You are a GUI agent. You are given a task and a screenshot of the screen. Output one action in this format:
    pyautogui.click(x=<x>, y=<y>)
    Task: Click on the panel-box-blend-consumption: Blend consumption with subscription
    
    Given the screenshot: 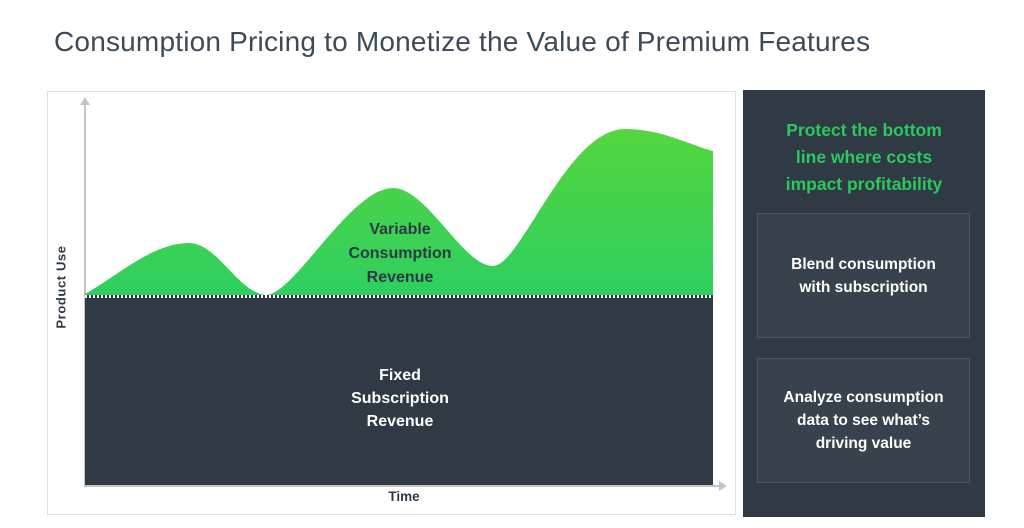 What is the action you would take?
    pyautogui.click(x=863, y=275)
    